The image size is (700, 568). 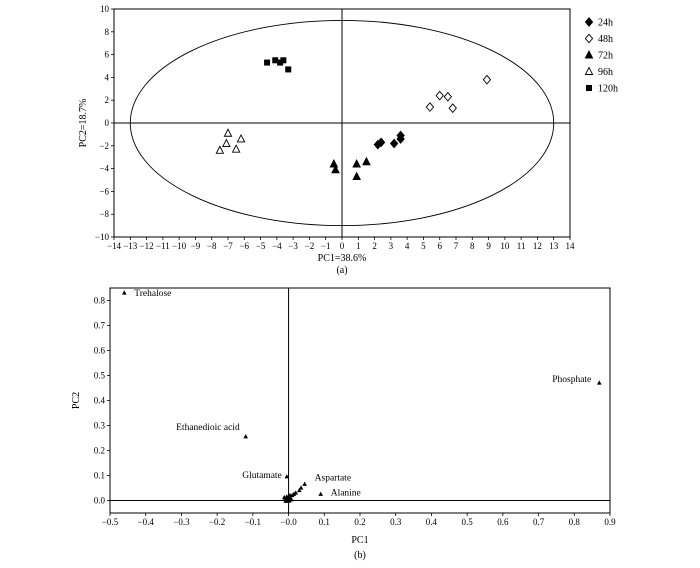 What do you see at coordinates (432, 522) in the screenshot?
I see `chart-b-xtick-label: 0.4` at bounding box center [432, 522].